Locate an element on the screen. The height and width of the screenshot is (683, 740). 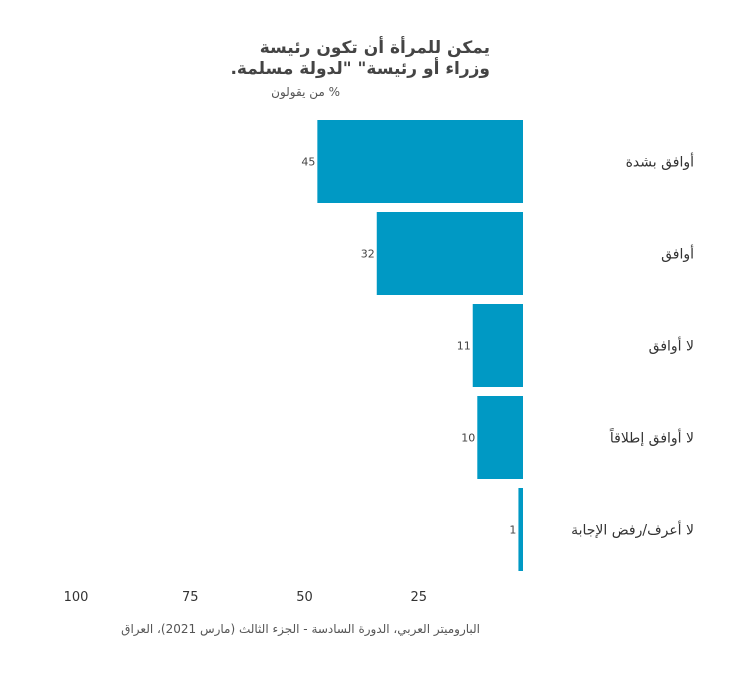
x-tick-100: 100 is located at coordinates (76, 597).